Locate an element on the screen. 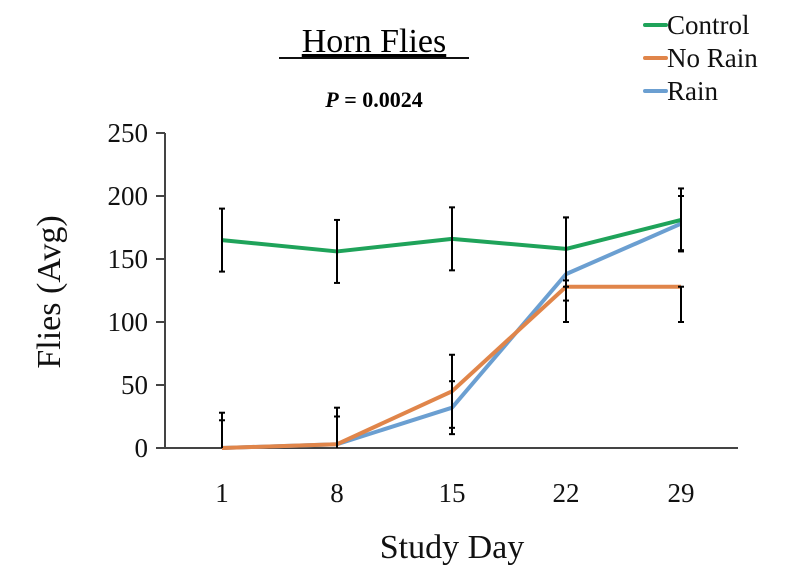  x-tick-label: 1 is located at coordinates (222, 493).